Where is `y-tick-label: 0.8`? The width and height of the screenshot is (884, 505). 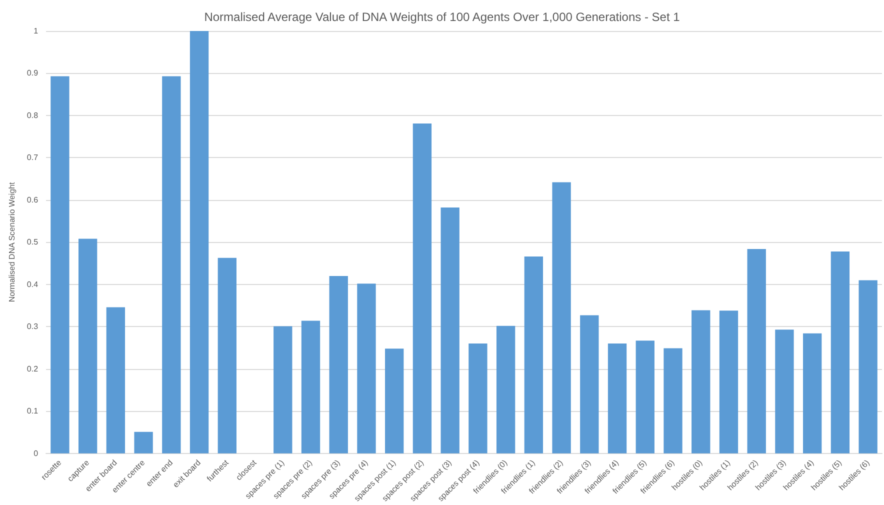
y-tick-label: 0.8 is located at coordinates (32, 115).